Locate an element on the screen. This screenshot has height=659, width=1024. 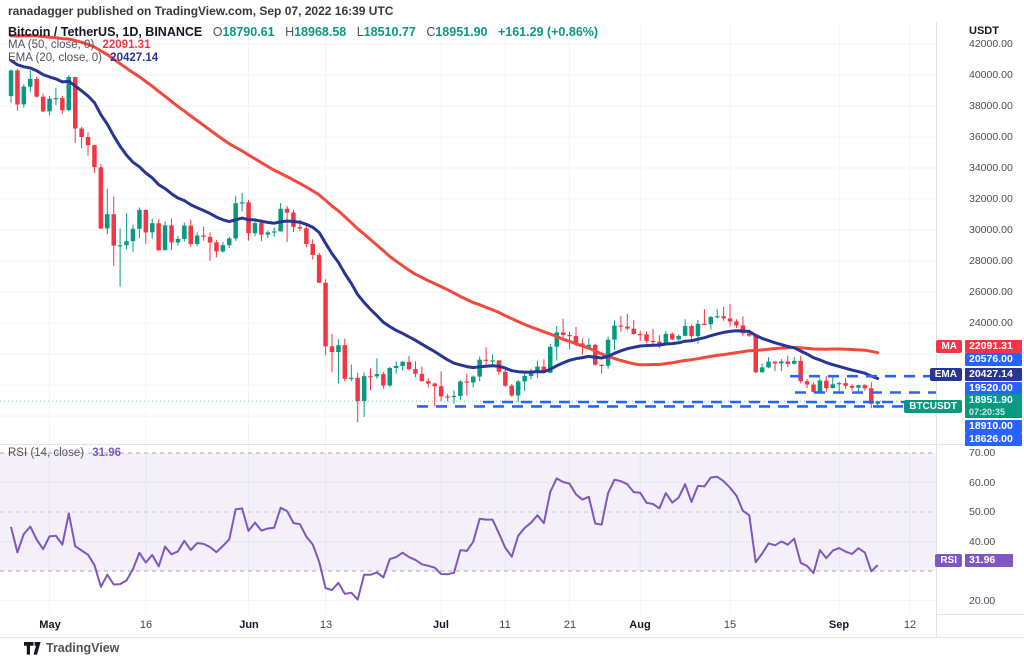
price-tick: 32000.00 is located at coordinates (991, 199).